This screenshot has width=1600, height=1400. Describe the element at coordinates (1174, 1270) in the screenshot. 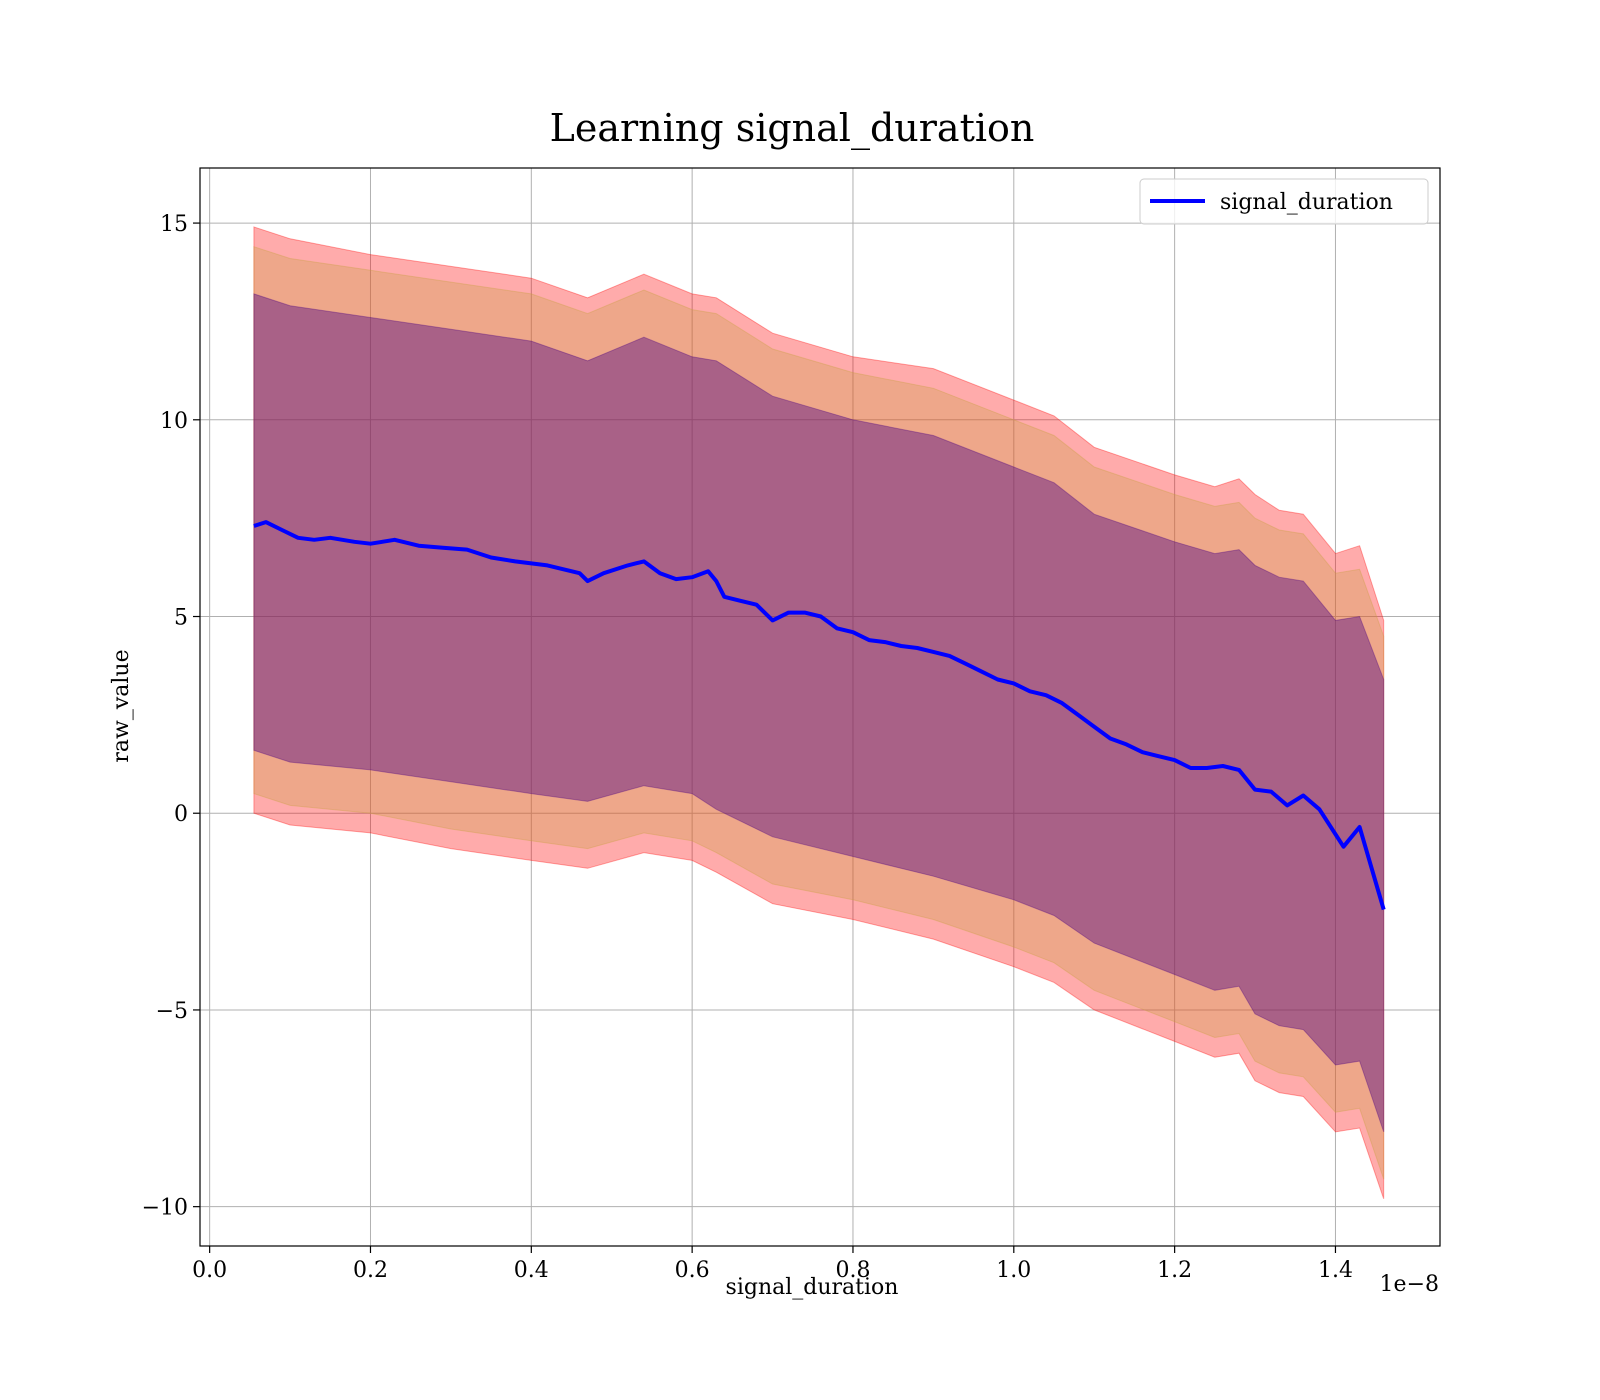

I see `x-tick-label: 1.2` at that location.